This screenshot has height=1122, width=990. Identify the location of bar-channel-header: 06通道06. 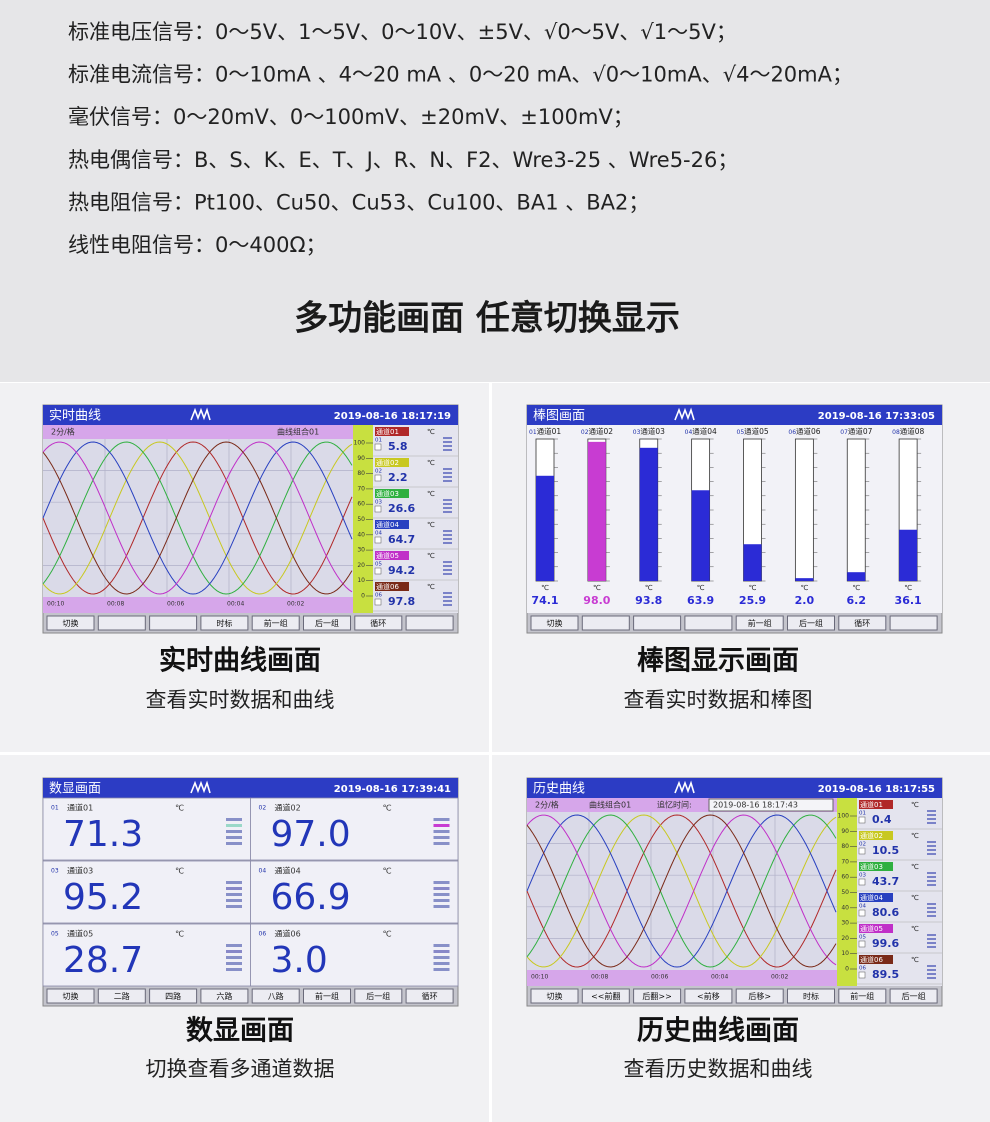
(804, 431).